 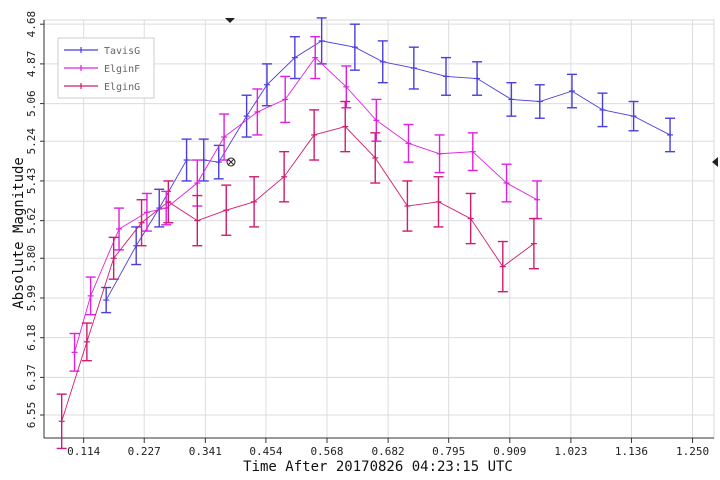 What do you see at coordinates (570, 451) in the screenshot?
I see `x-tick-label: 1.023` at bounding box center [570, 451].